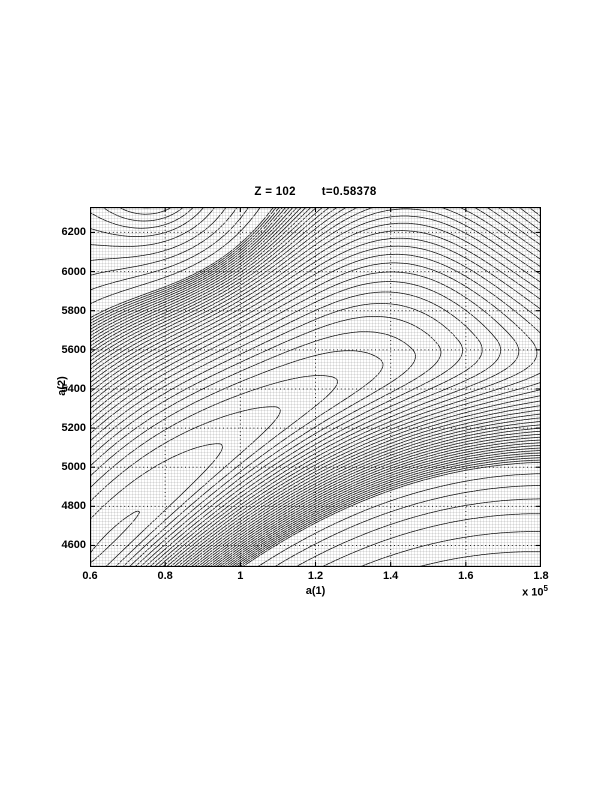  What do you see at coordinates (73, 310) in the screenshot?
I see `y-tick-label: 5800` at bounding box center [73, 310].